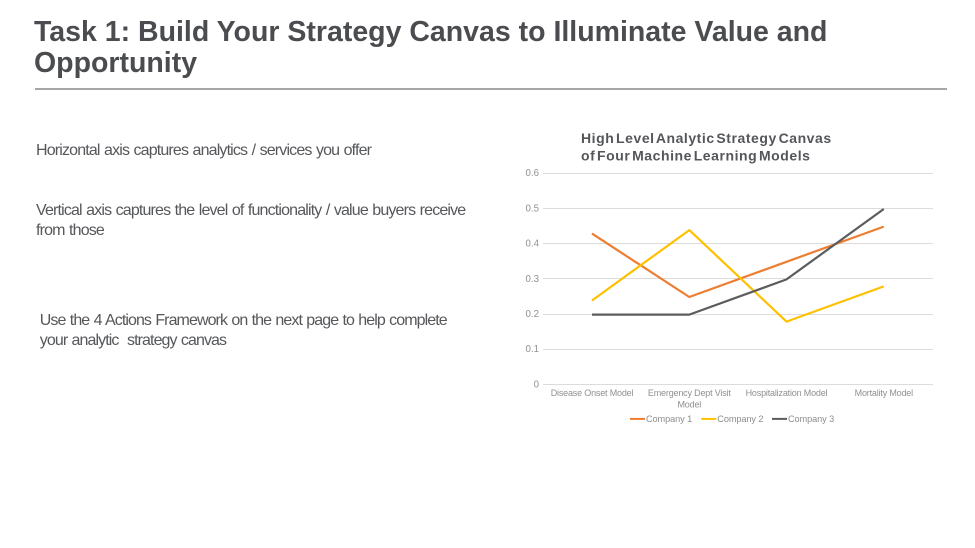  Describe the element at coordinates (537, 384) in the screenshot. I see `svg-text: 0` at that location.